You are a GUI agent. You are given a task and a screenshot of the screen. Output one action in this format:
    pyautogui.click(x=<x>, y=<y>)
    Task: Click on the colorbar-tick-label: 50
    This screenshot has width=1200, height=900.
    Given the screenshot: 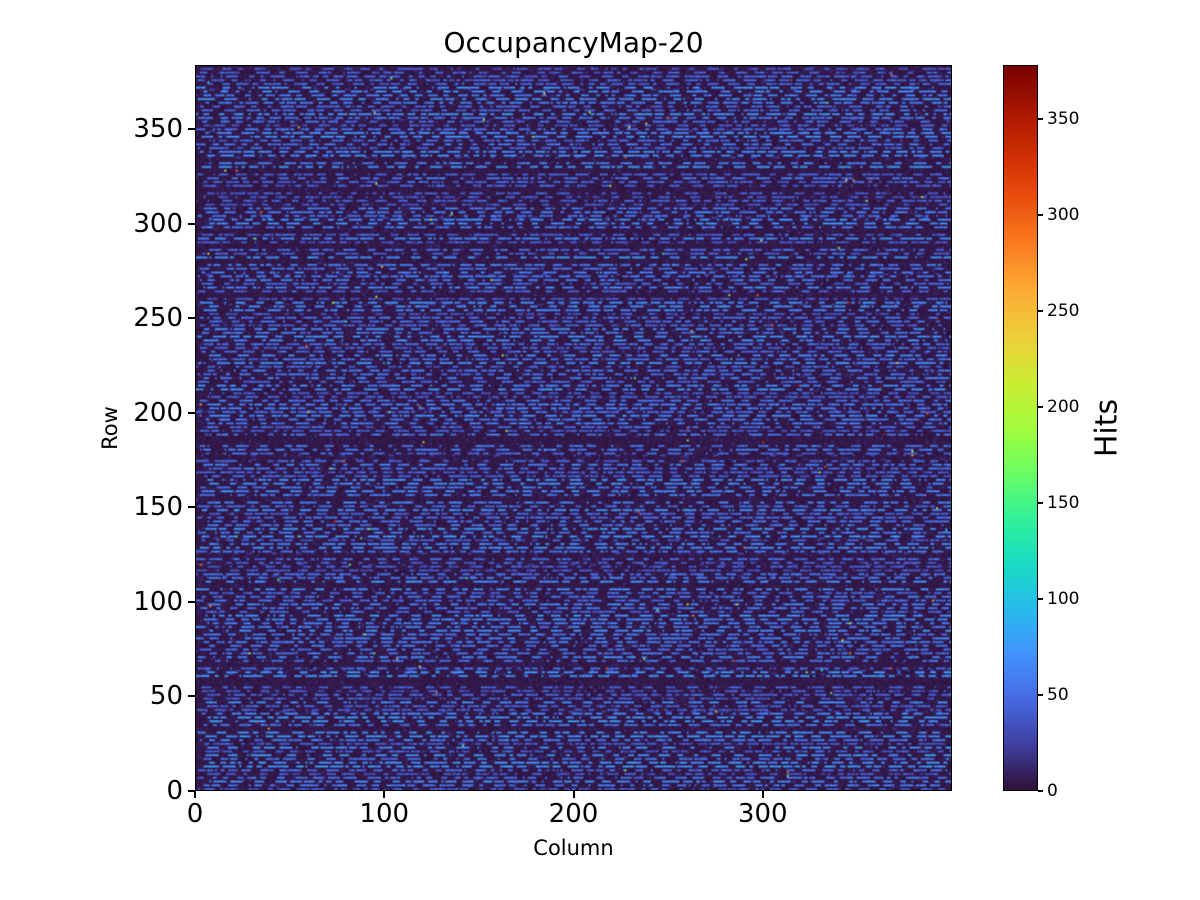 What is the action you would take?
    pyautogui.click(x=1058, y=694)
    